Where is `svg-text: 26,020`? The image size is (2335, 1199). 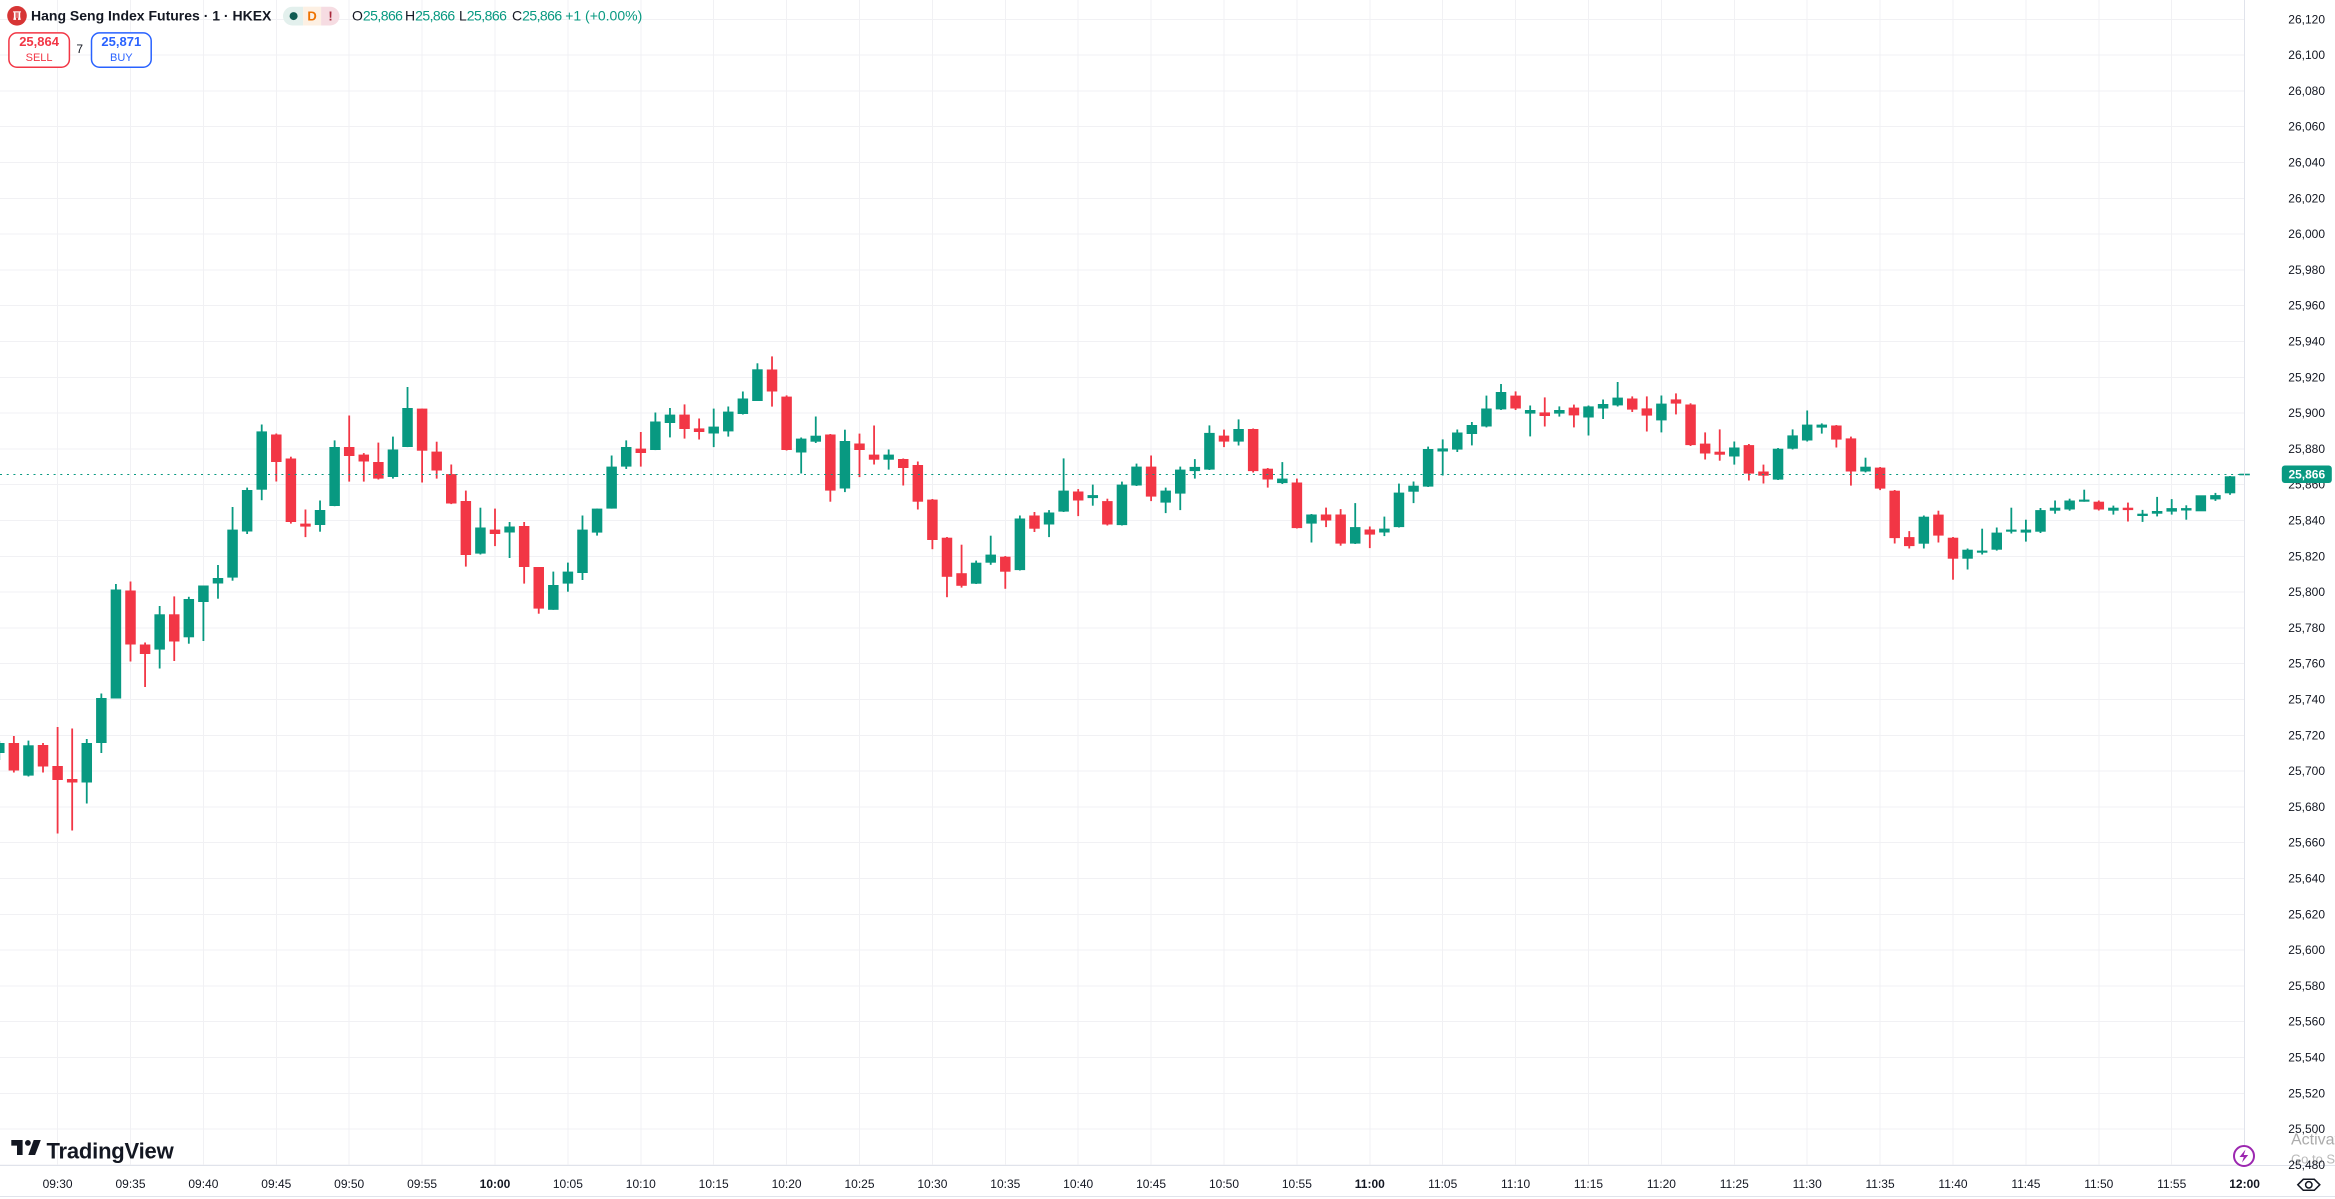
svg-text: 26,020 is located at coordinates (2306, 198).